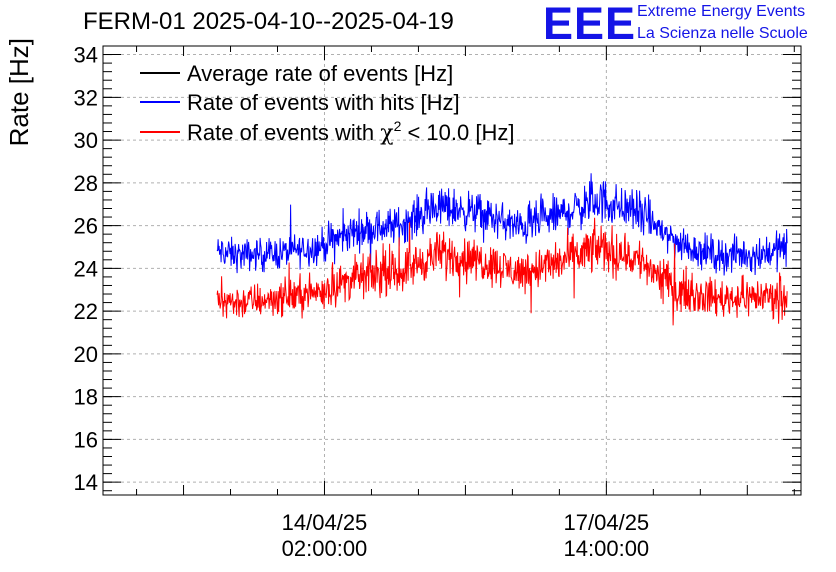 This screenshot has width=836, height=572. Describe the element at coordinates (590, 24) in the screenshot. I see `eee-logo: EEE` at that location.